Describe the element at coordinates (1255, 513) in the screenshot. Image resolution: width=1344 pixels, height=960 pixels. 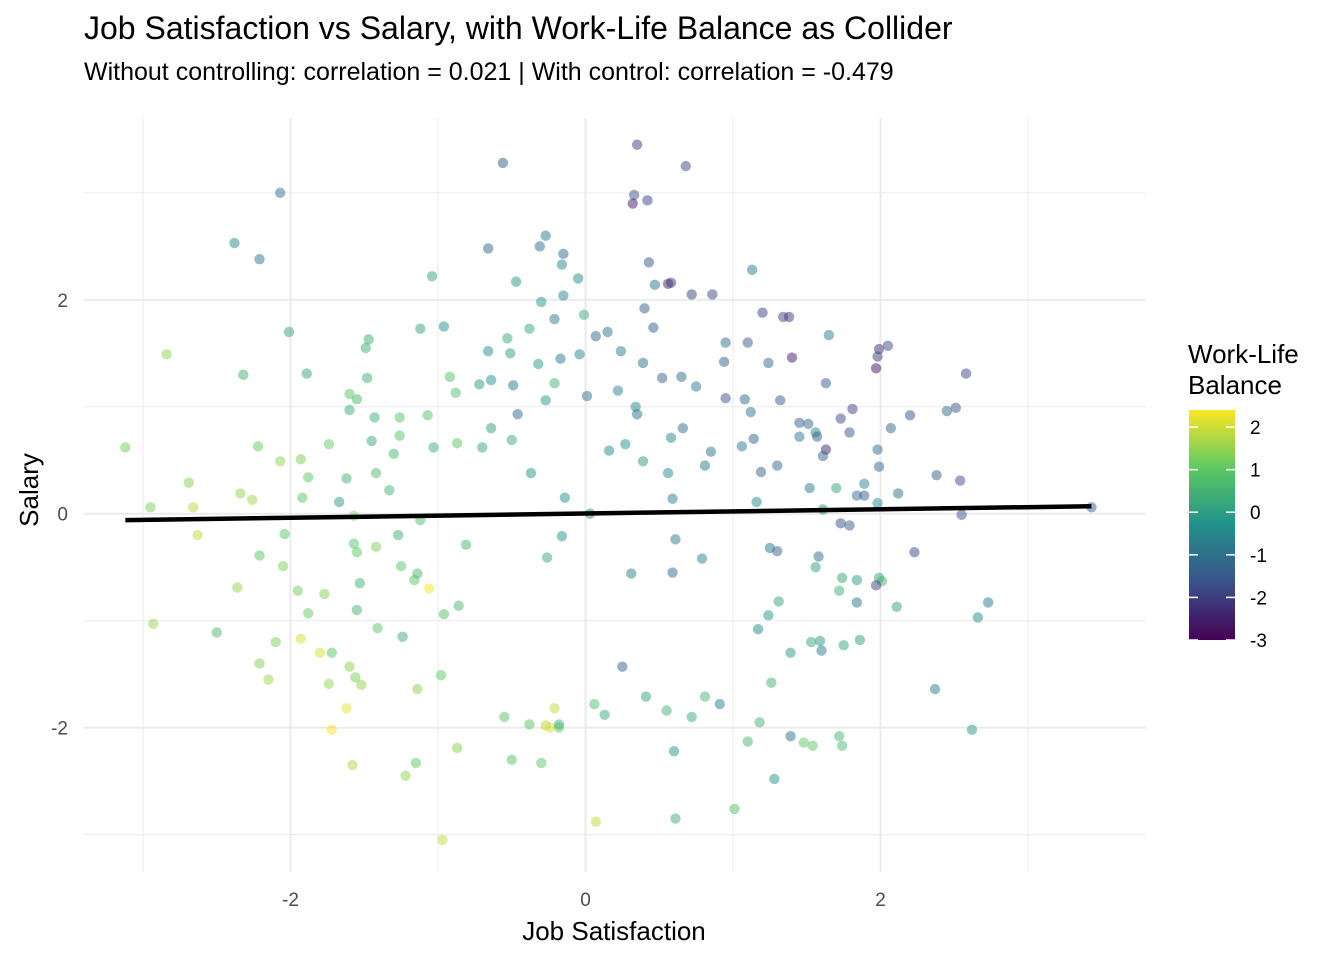
I see `legend-tick-label: 0` at that location.